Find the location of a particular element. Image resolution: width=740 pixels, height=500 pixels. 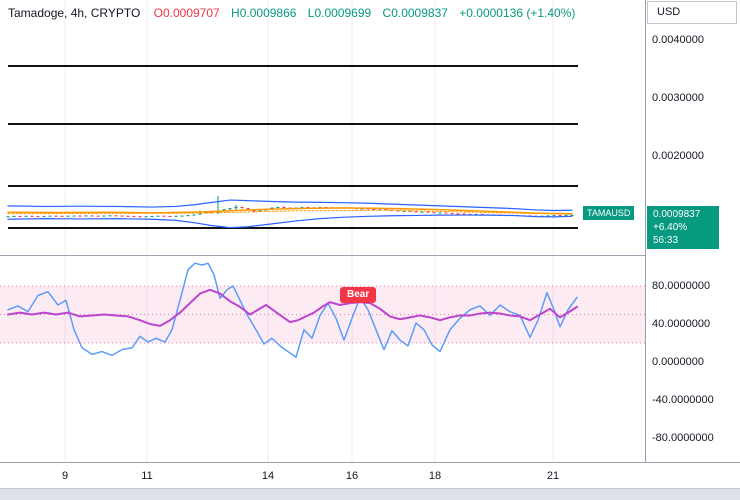

time-axis-label: 14 is located at coordinates (268, 476).